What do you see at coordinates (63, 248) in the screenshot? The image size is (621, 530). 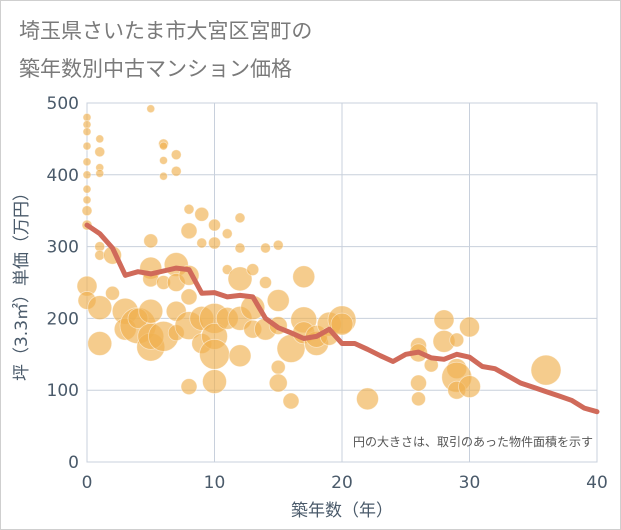 I see `y-tick-label: 300` at bounding box center [63, 248].